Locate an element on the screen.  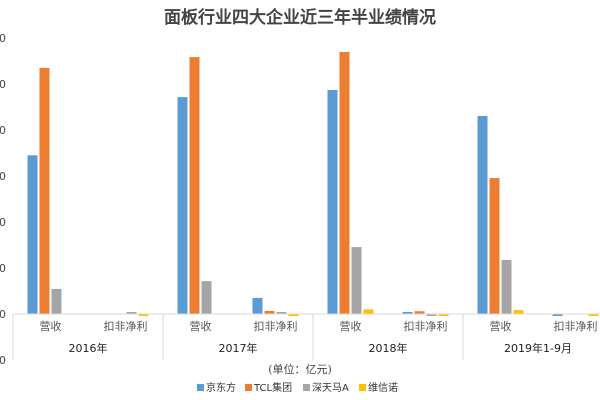
y-tick-label: 200 is located at coordinates (3, 268).